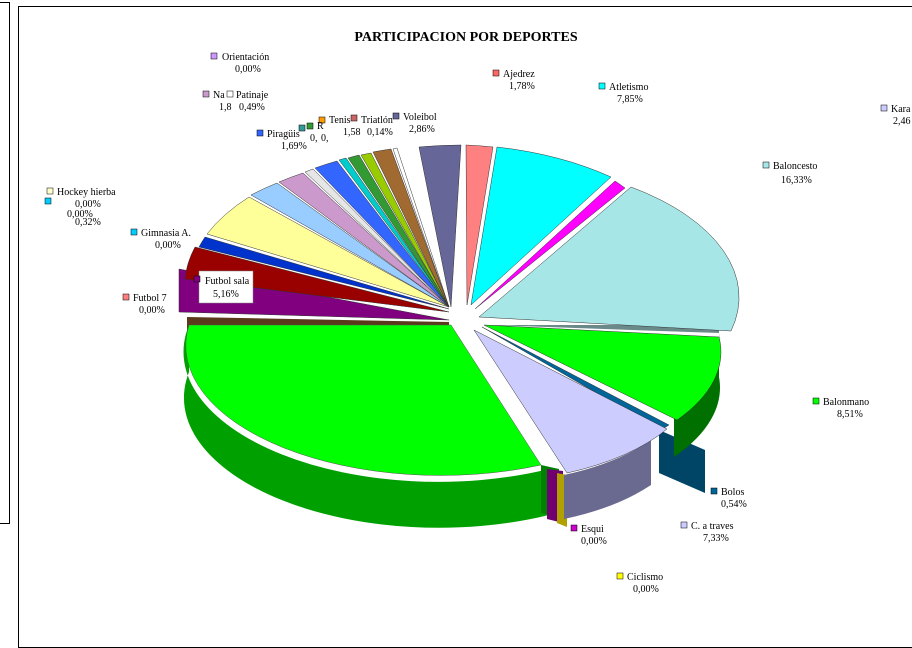 The image size is (912, 648). I want to click on value-patinaje: 0,49%, so click(252, 107).